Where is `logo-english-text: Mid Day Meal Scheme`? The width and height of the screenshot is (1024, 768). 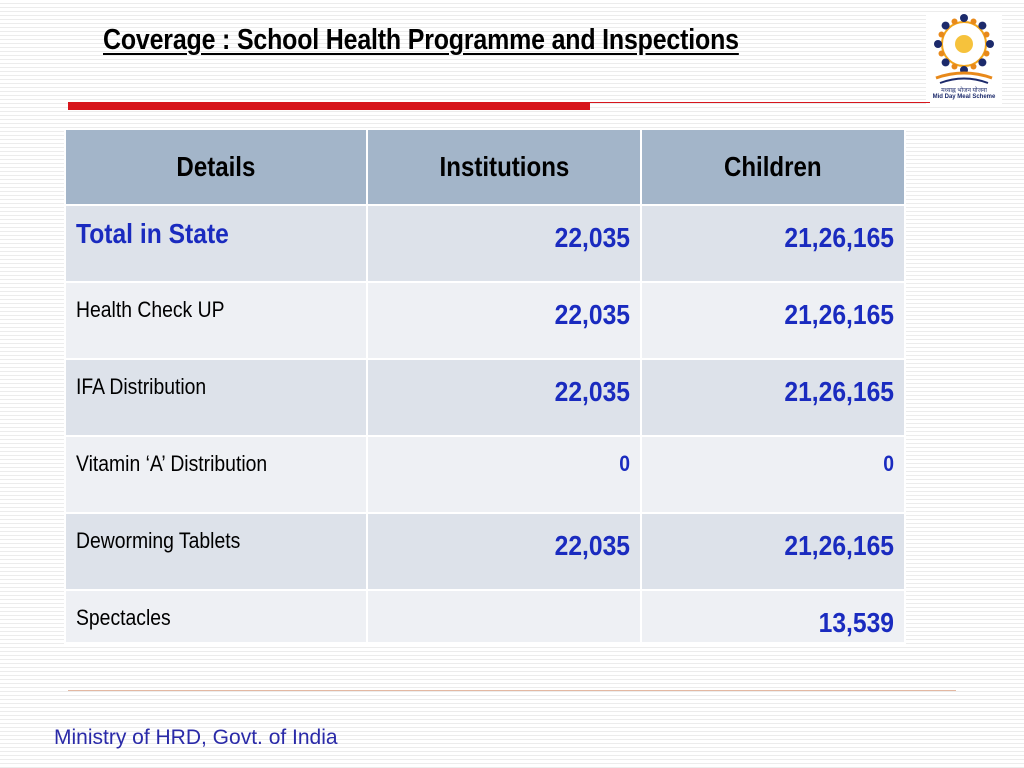 logo-english-text: Mid Day Meal Scheme is located at coordinates (964, 97).